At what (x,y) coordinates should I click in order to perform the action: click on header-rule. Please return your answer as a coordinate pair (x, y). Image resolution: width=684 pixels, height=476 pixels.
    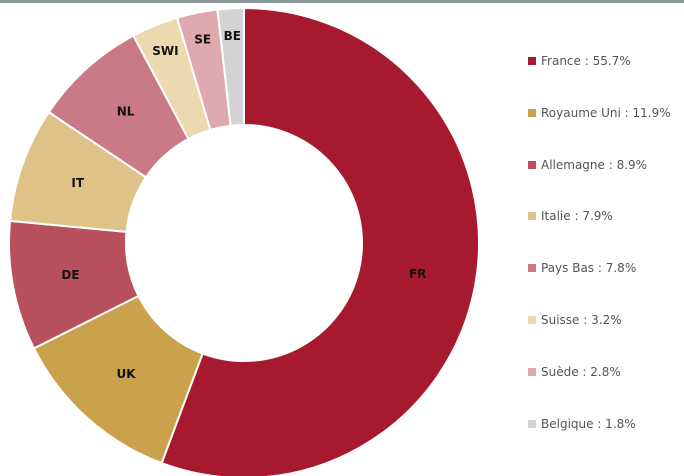
    Looking at the image, I should click on (342, 1).